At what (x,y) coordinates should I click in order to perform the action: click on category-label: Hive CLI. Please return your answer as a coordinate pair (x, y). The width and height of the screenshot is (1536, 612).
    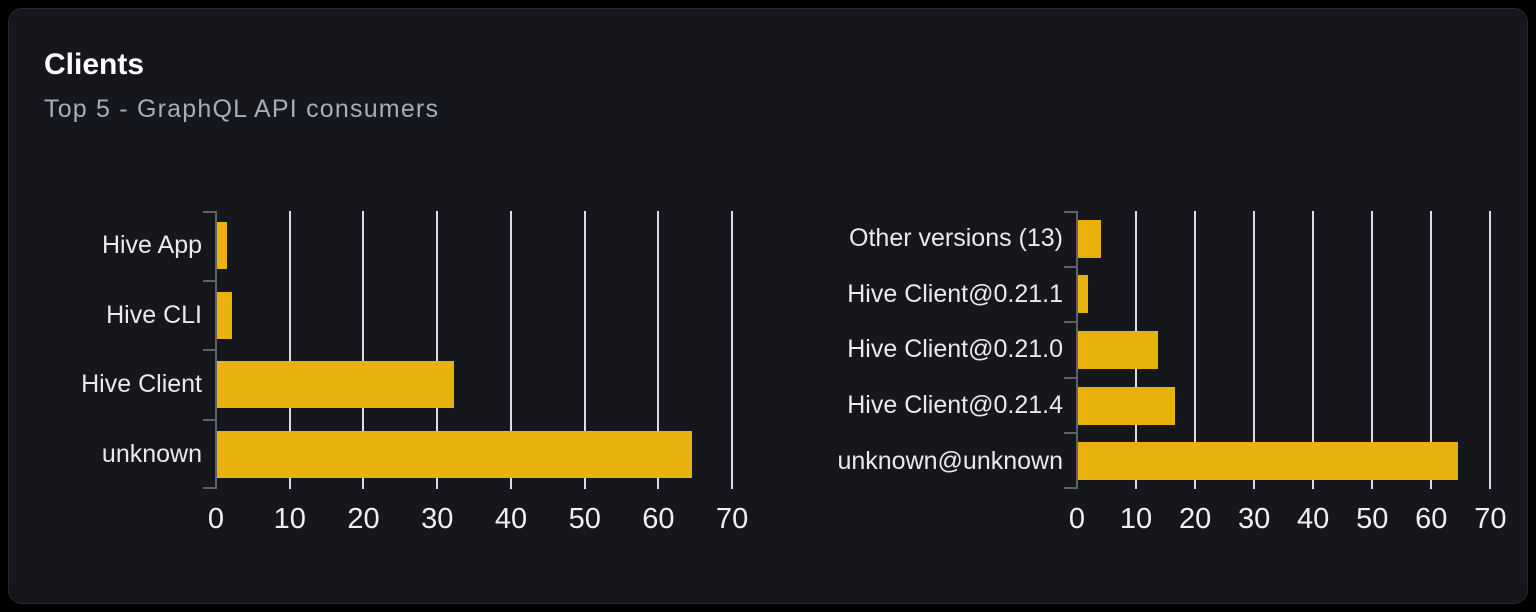
    Looking at the image, I should click on (154, 314).